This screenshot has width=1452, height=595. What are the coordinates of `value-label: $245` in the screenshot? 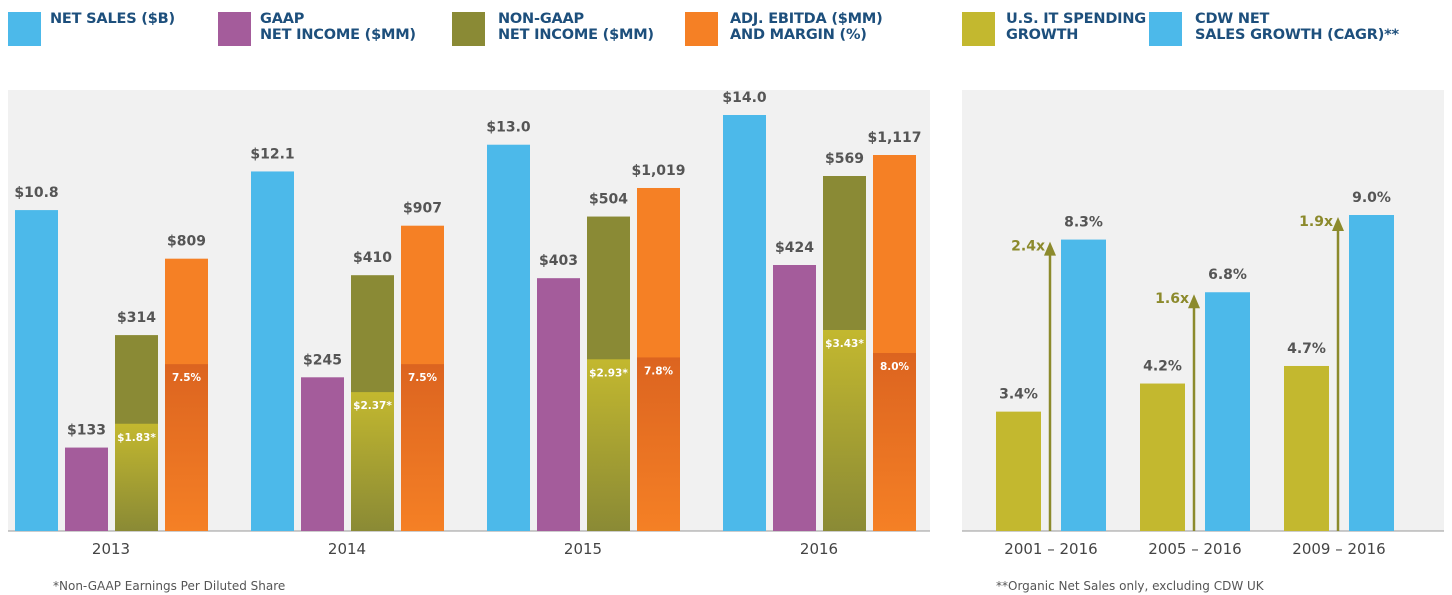 It's located at (322, 360).